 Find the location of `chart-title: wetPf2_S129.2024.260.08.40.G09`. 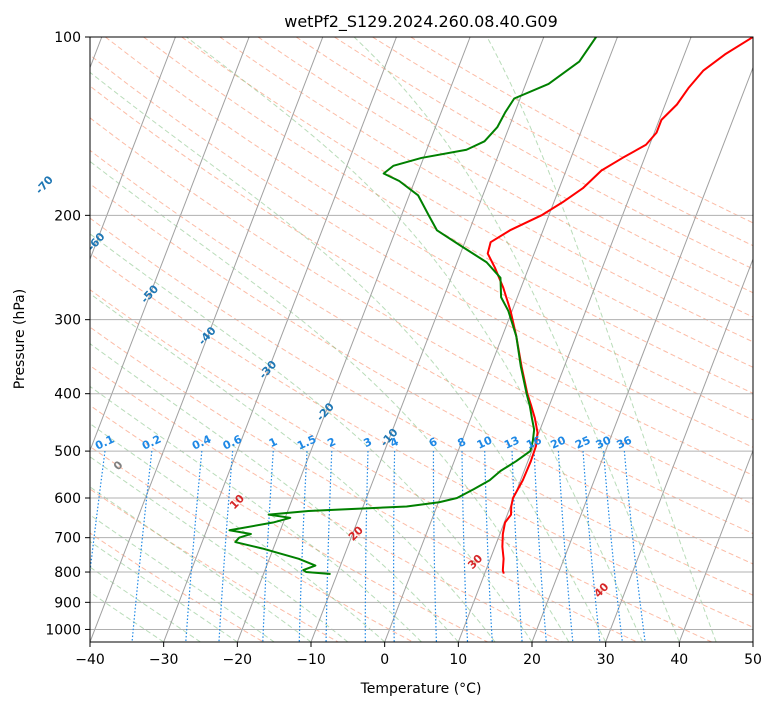

chart-title: wetPf2_S129.2024.260.08.40.G09 is located at coordinates (421, 22).